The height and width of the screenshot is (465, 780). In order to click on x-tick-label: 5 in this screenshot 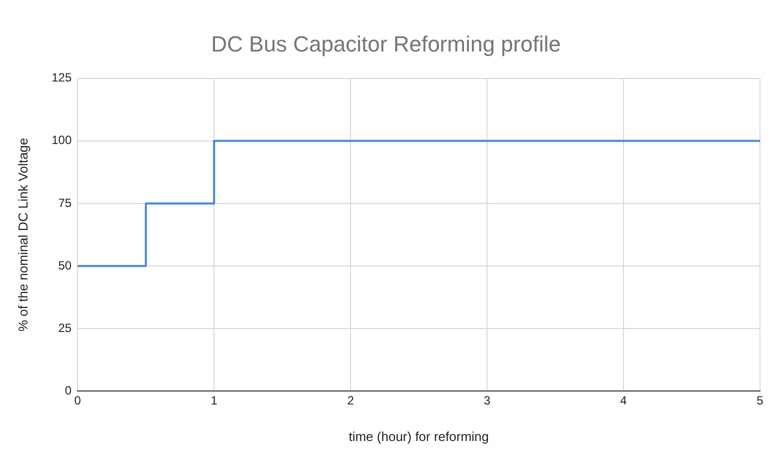, I will do `click(760, 401)`.